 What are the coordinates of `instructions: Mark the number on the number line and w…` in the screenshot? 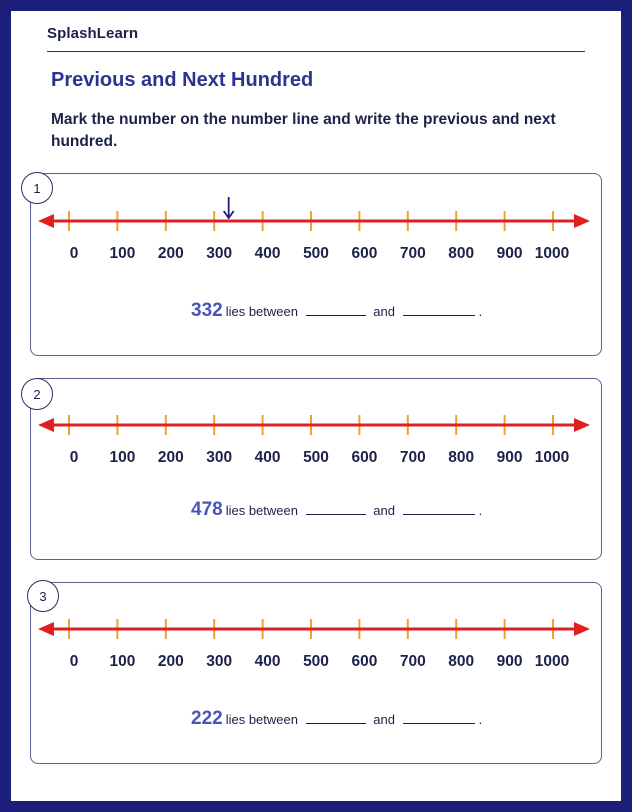 It's located at (303, 130).